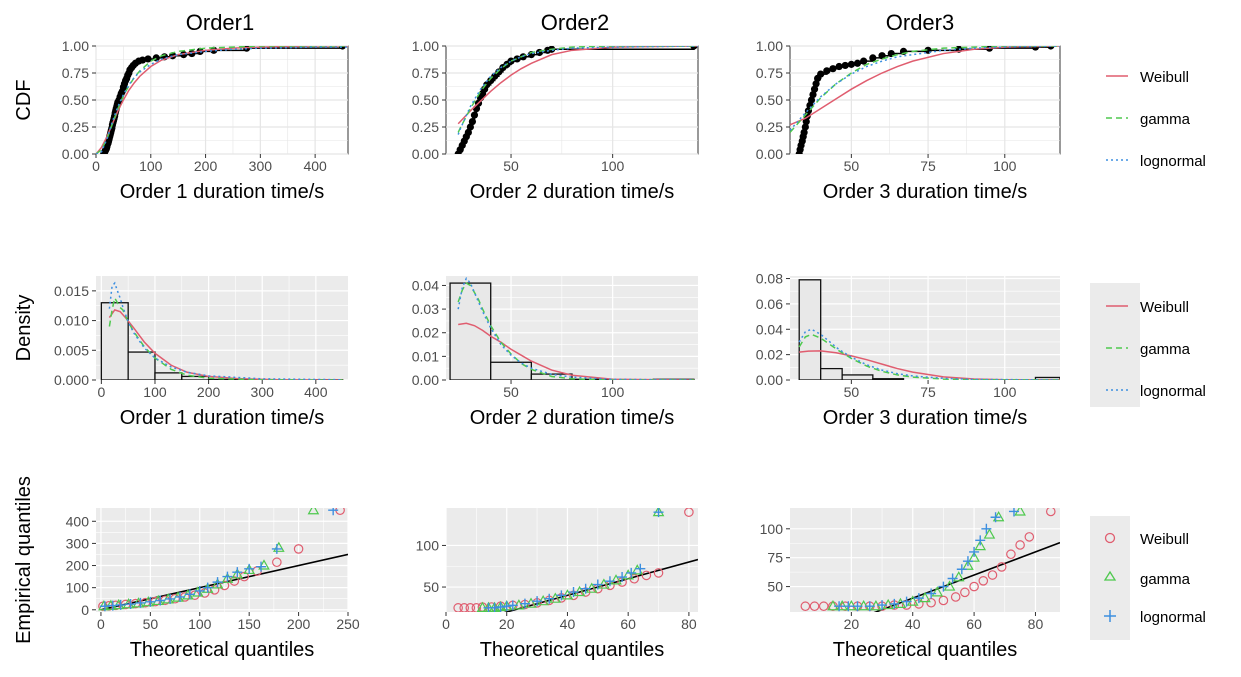 The height and width of the screenshot is (677, 1241). I want to click on y-tick-label: 100, so click(78, 588).